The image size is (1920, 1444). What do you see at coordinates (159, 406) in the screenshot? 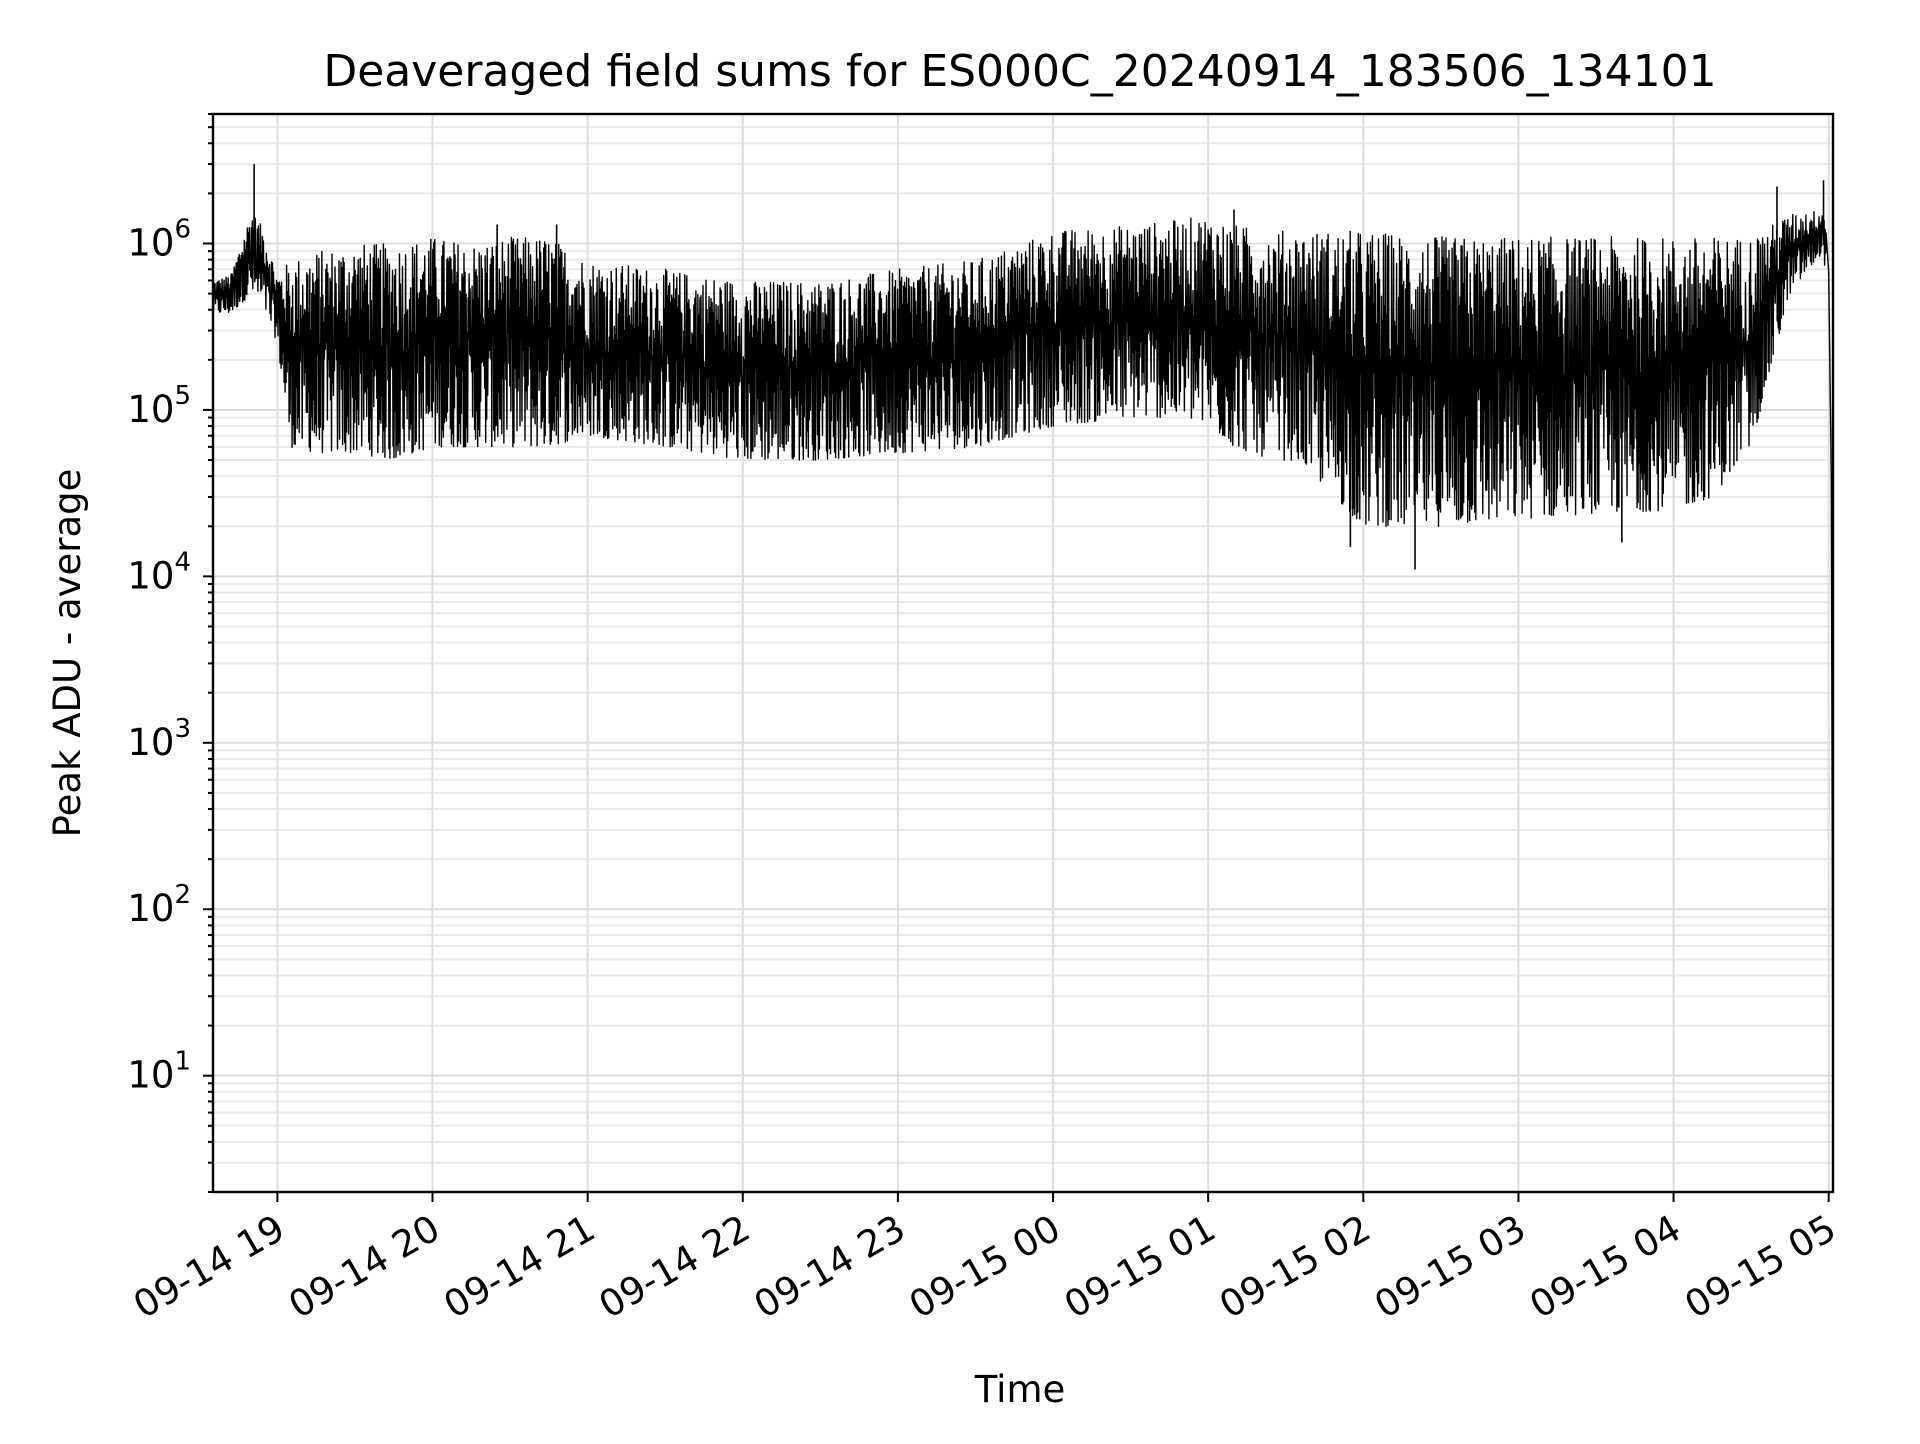
I see `y-tick-label: 10⁵` at bounding box center [159, 406].